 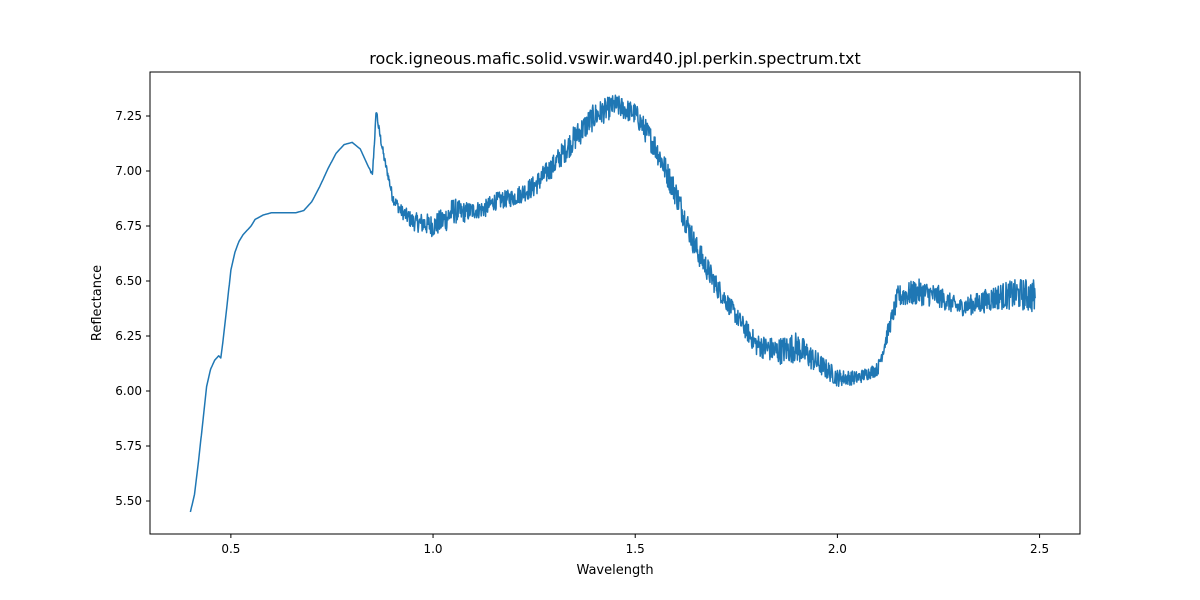 What do you see at coordinates (614, 570) in the screenshot?
I see `x-axis-label: Wavelength` at bounding box center [614, 570].